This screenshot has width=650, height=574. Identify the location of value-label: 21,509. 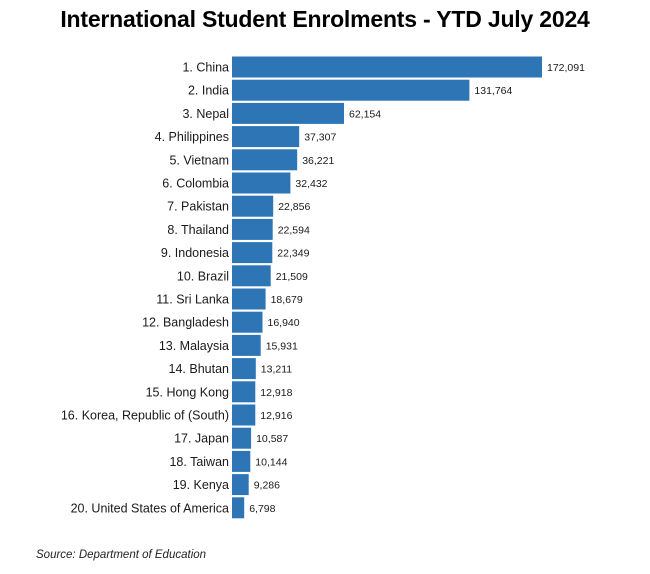
(292, 277).